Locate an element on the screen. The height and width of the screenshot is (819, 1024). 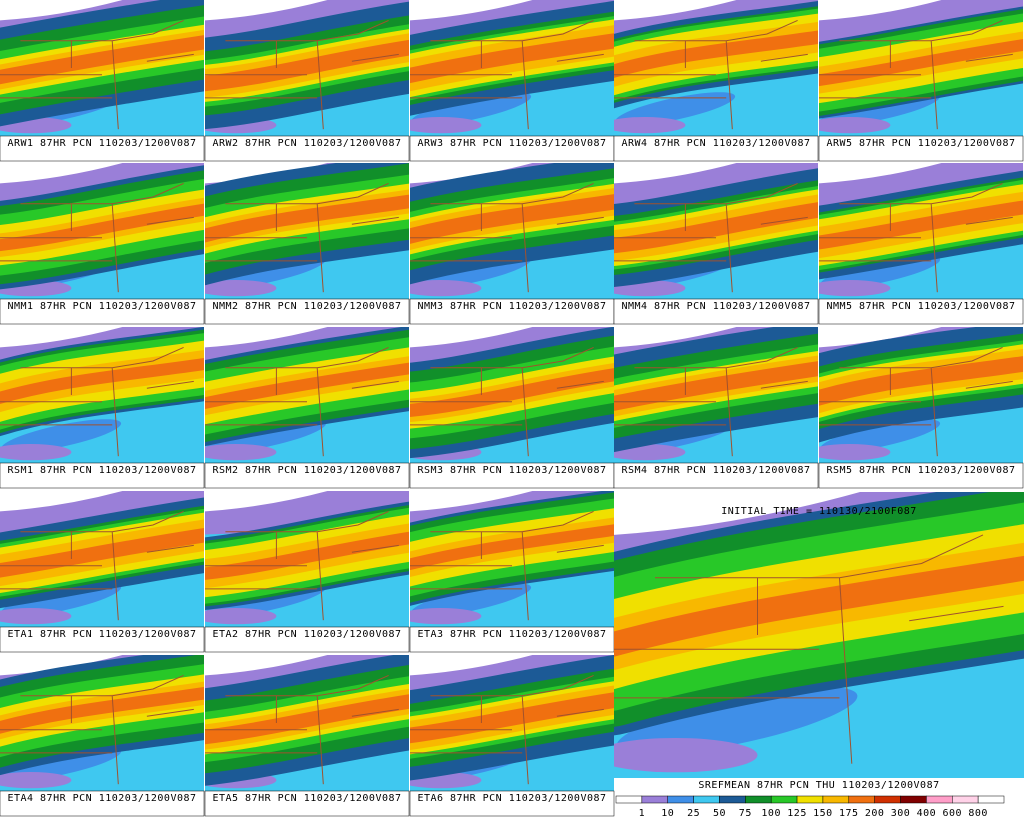
color-label: 25 is located at coordinates (693, 813).